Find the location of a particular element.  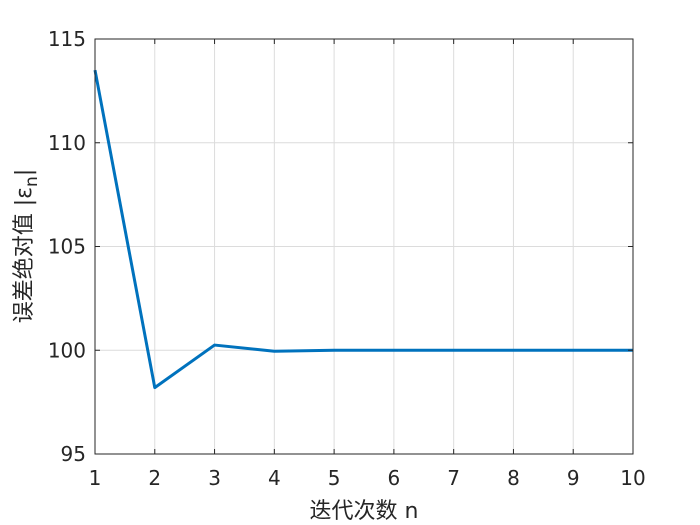

y-axis-label: 误差绝对值 |εn| is located at coordinates (27, 246).